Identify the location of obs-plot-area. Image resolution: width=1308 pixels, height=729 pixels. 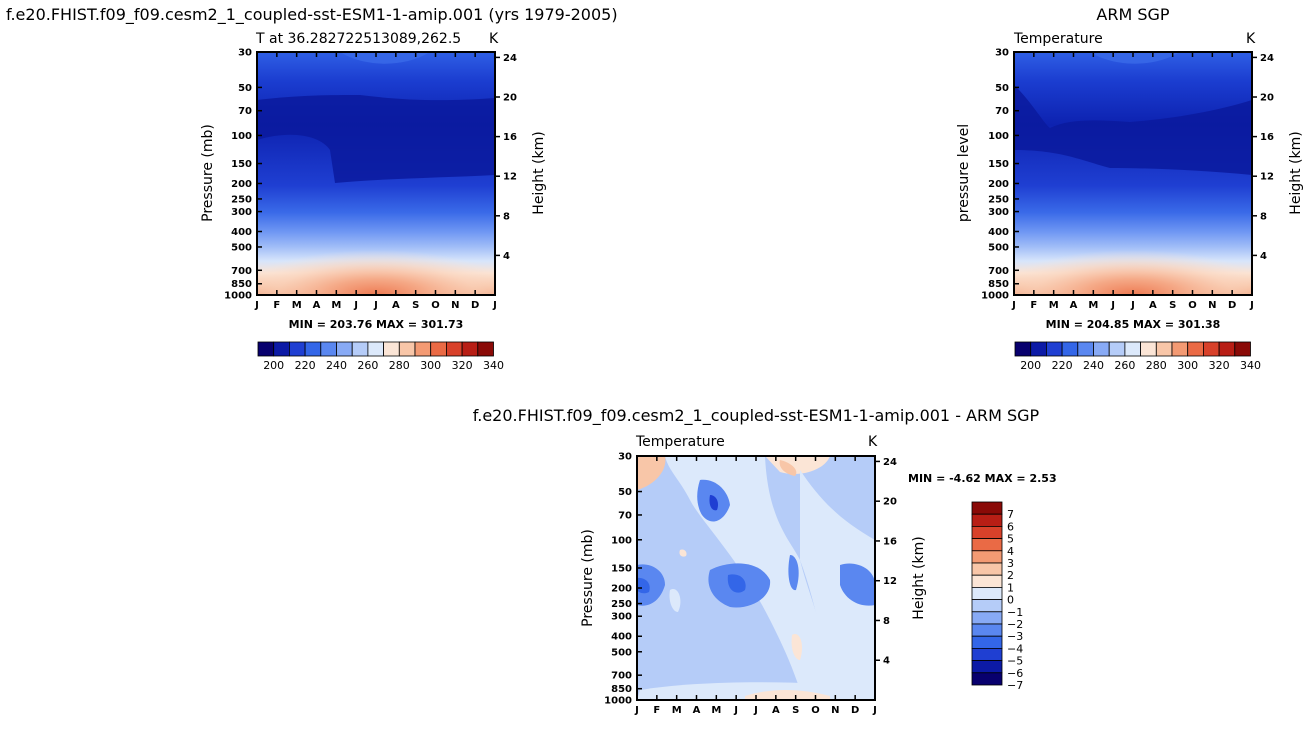
(1133, 173).